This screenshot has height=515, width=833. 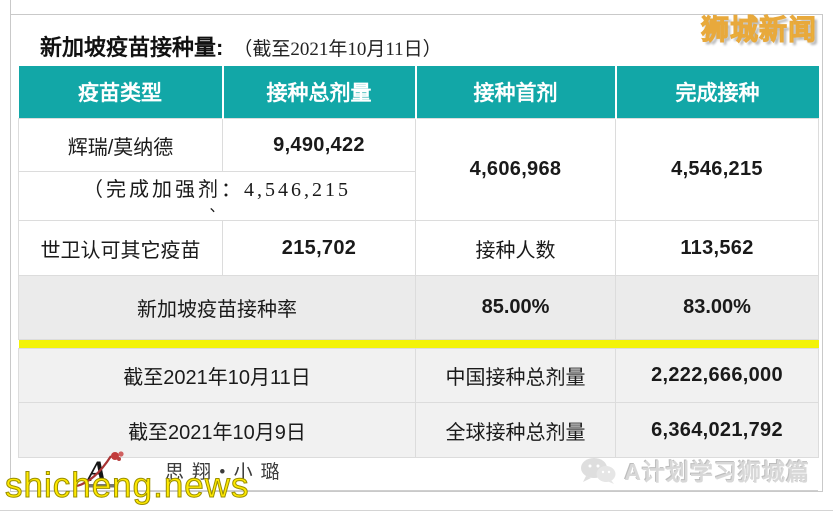 What do you see at coordinates (10, 7) in the screenshot?
I see `frame-top-stub` at bounding box center [10, 7].